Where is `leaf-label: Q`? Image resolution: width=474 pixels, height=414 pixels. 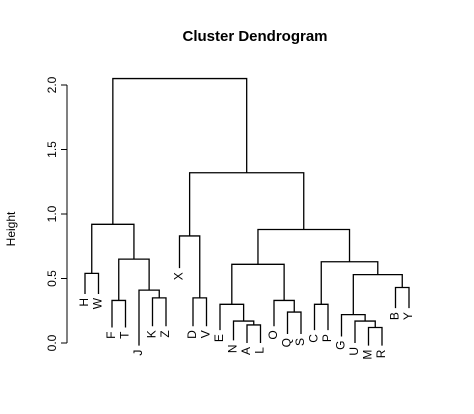 leaf-label: Q is located at coordinates (287, 342).